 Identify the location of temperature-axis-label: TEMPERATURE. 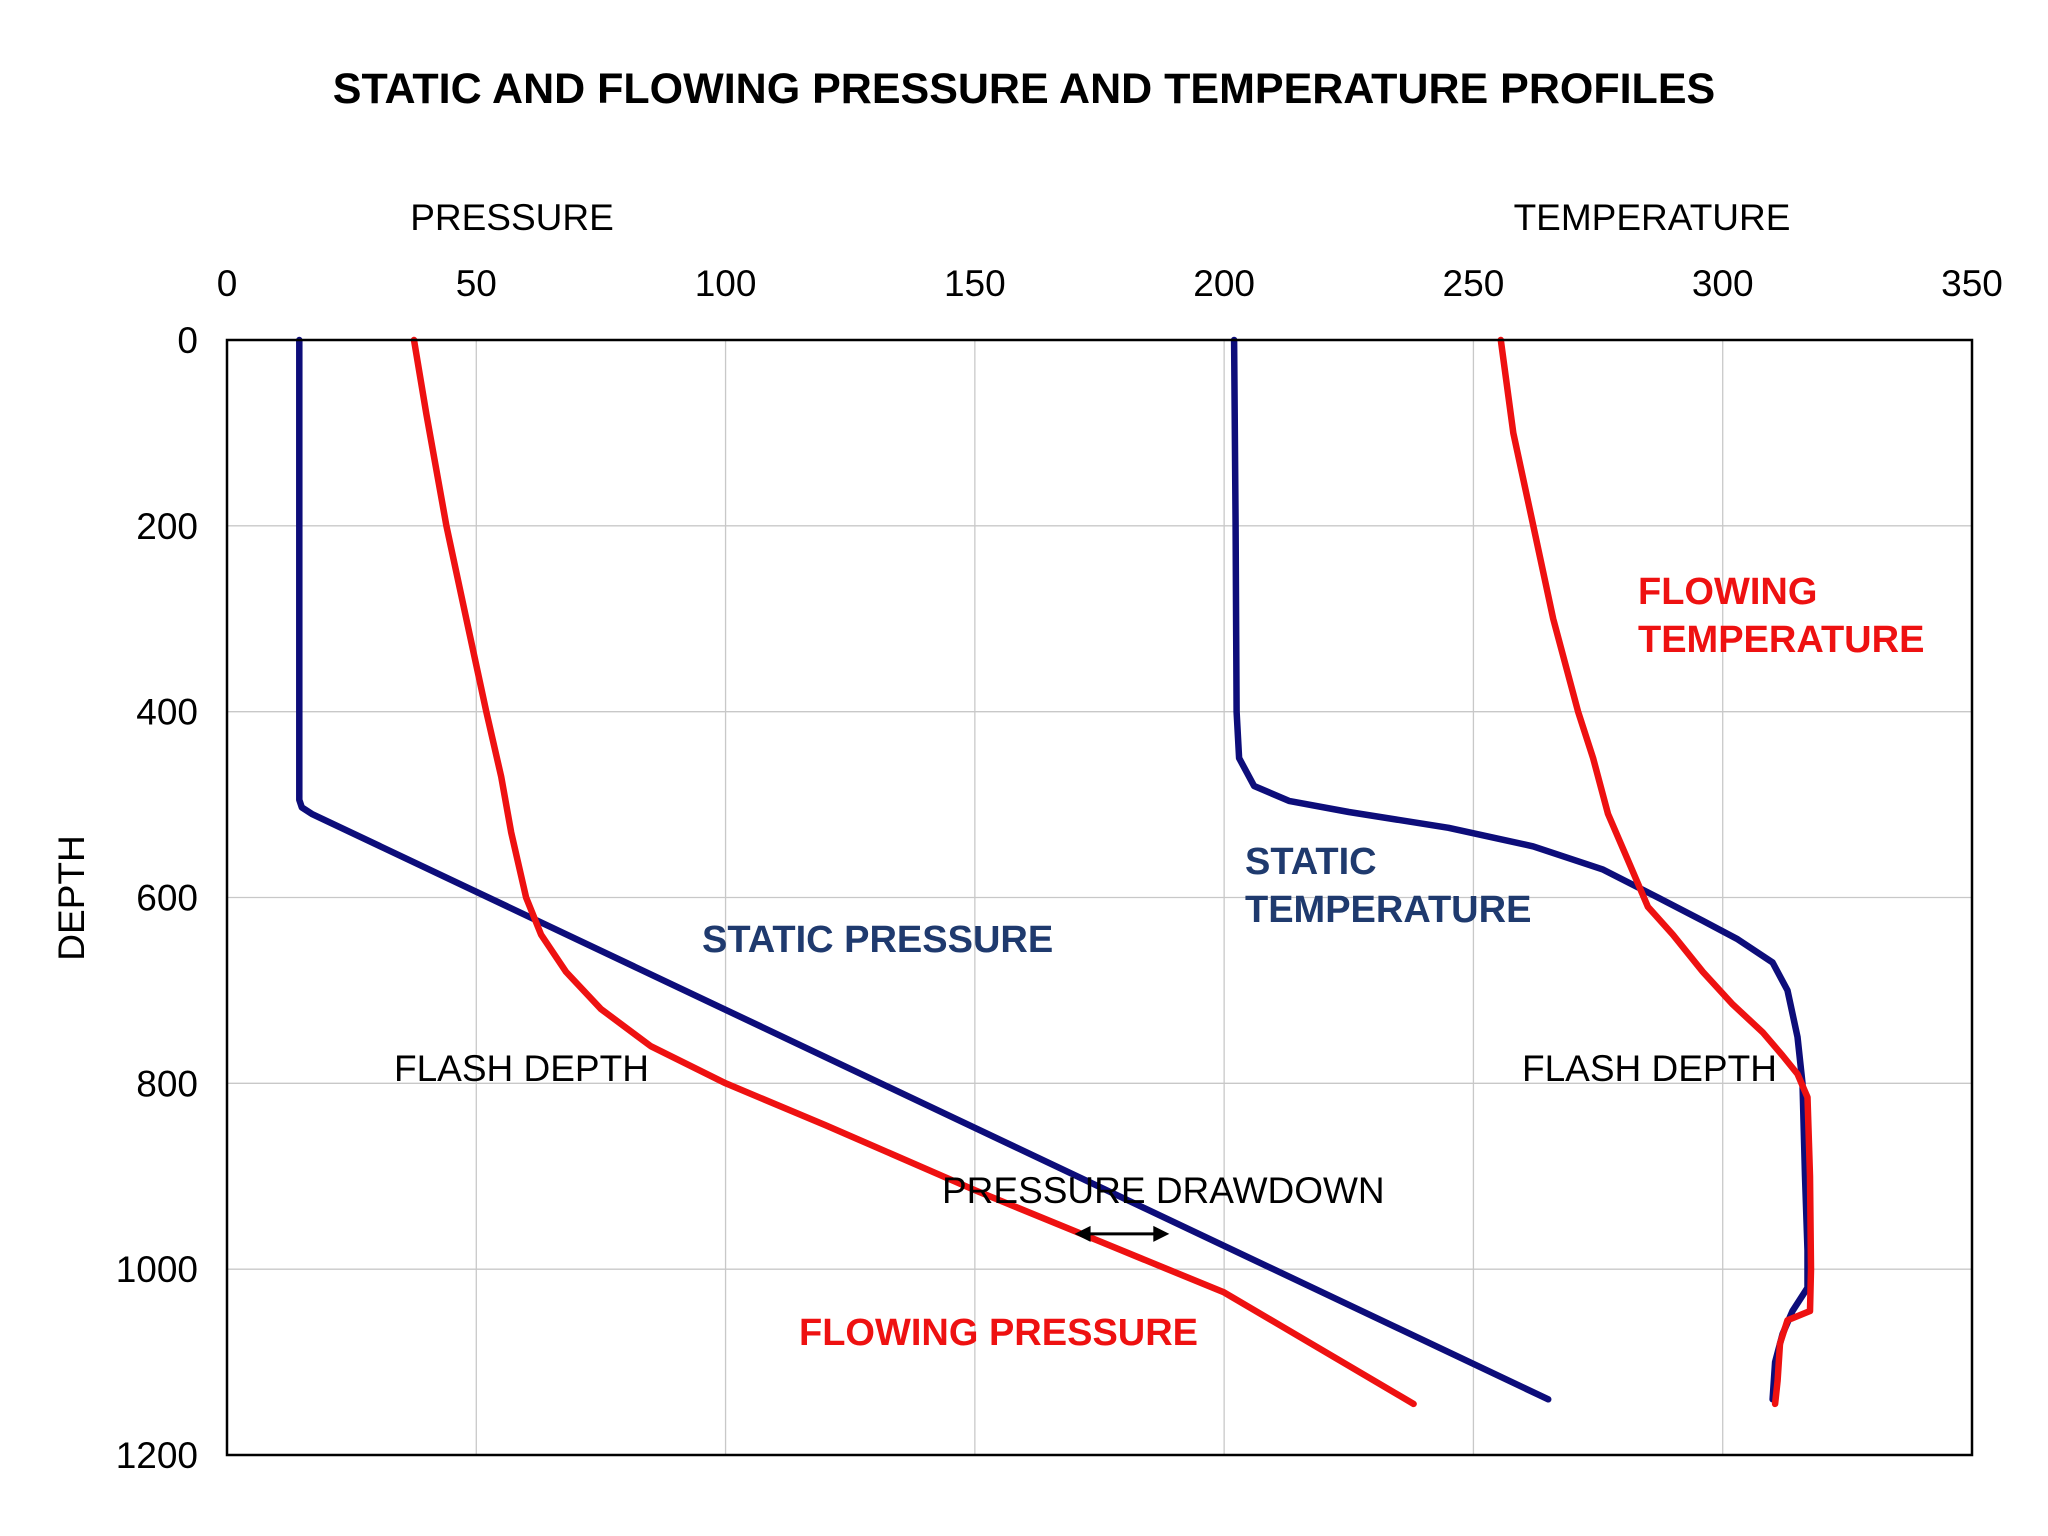
(1652, 217).